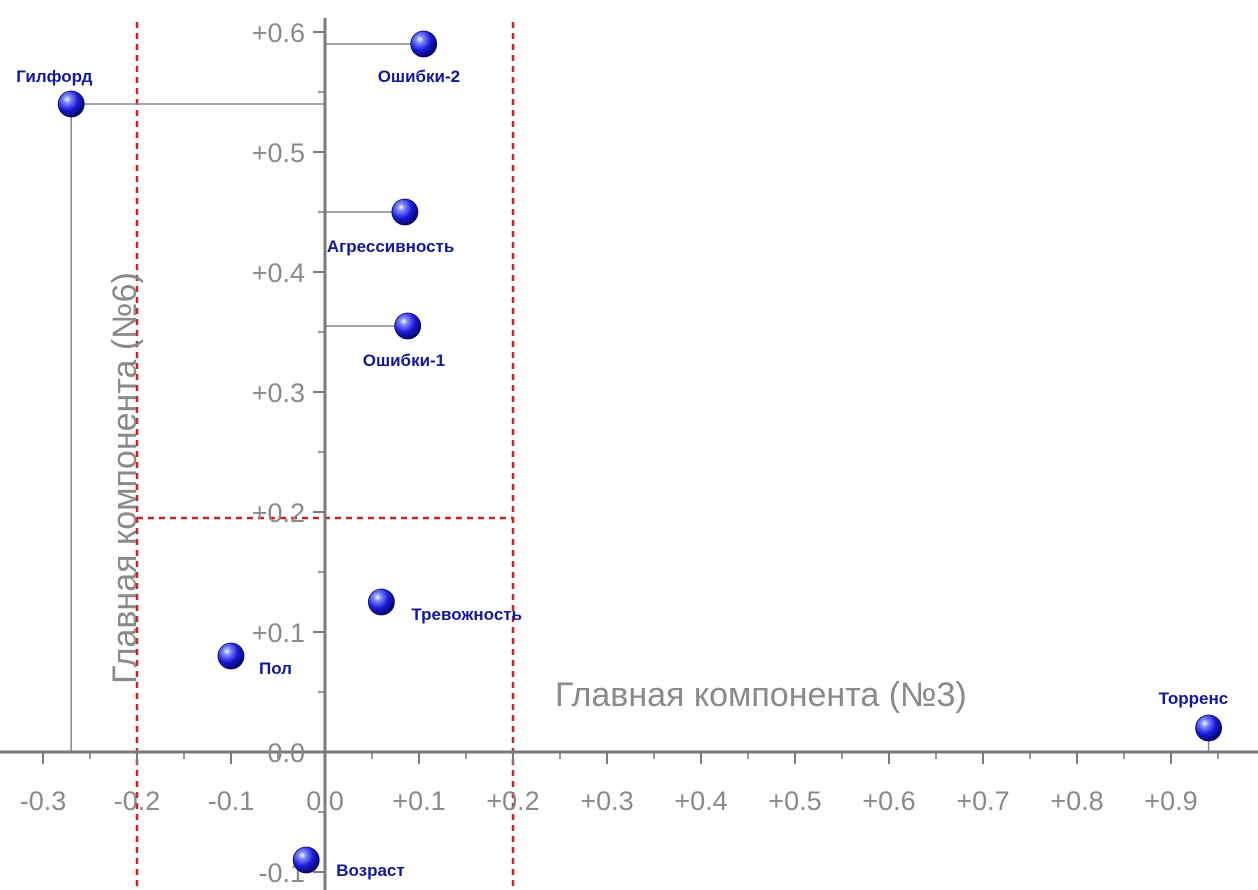  I want to click on x-tick-label: -0.2, so click(137, 801).